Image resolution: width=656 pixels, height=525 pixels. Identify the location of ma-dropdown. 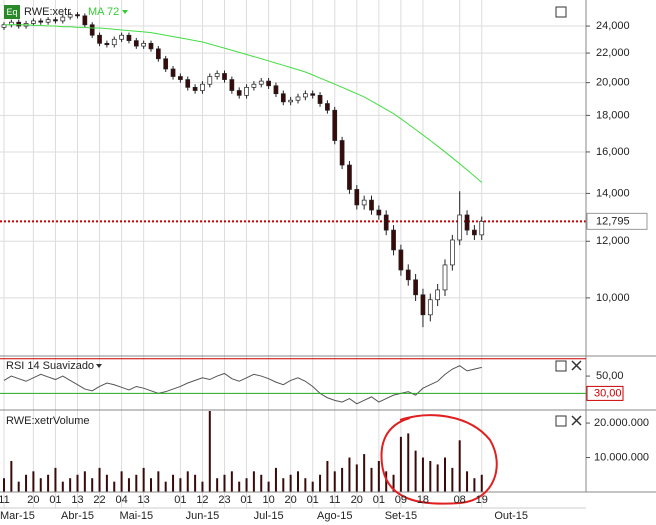
(125, 12).